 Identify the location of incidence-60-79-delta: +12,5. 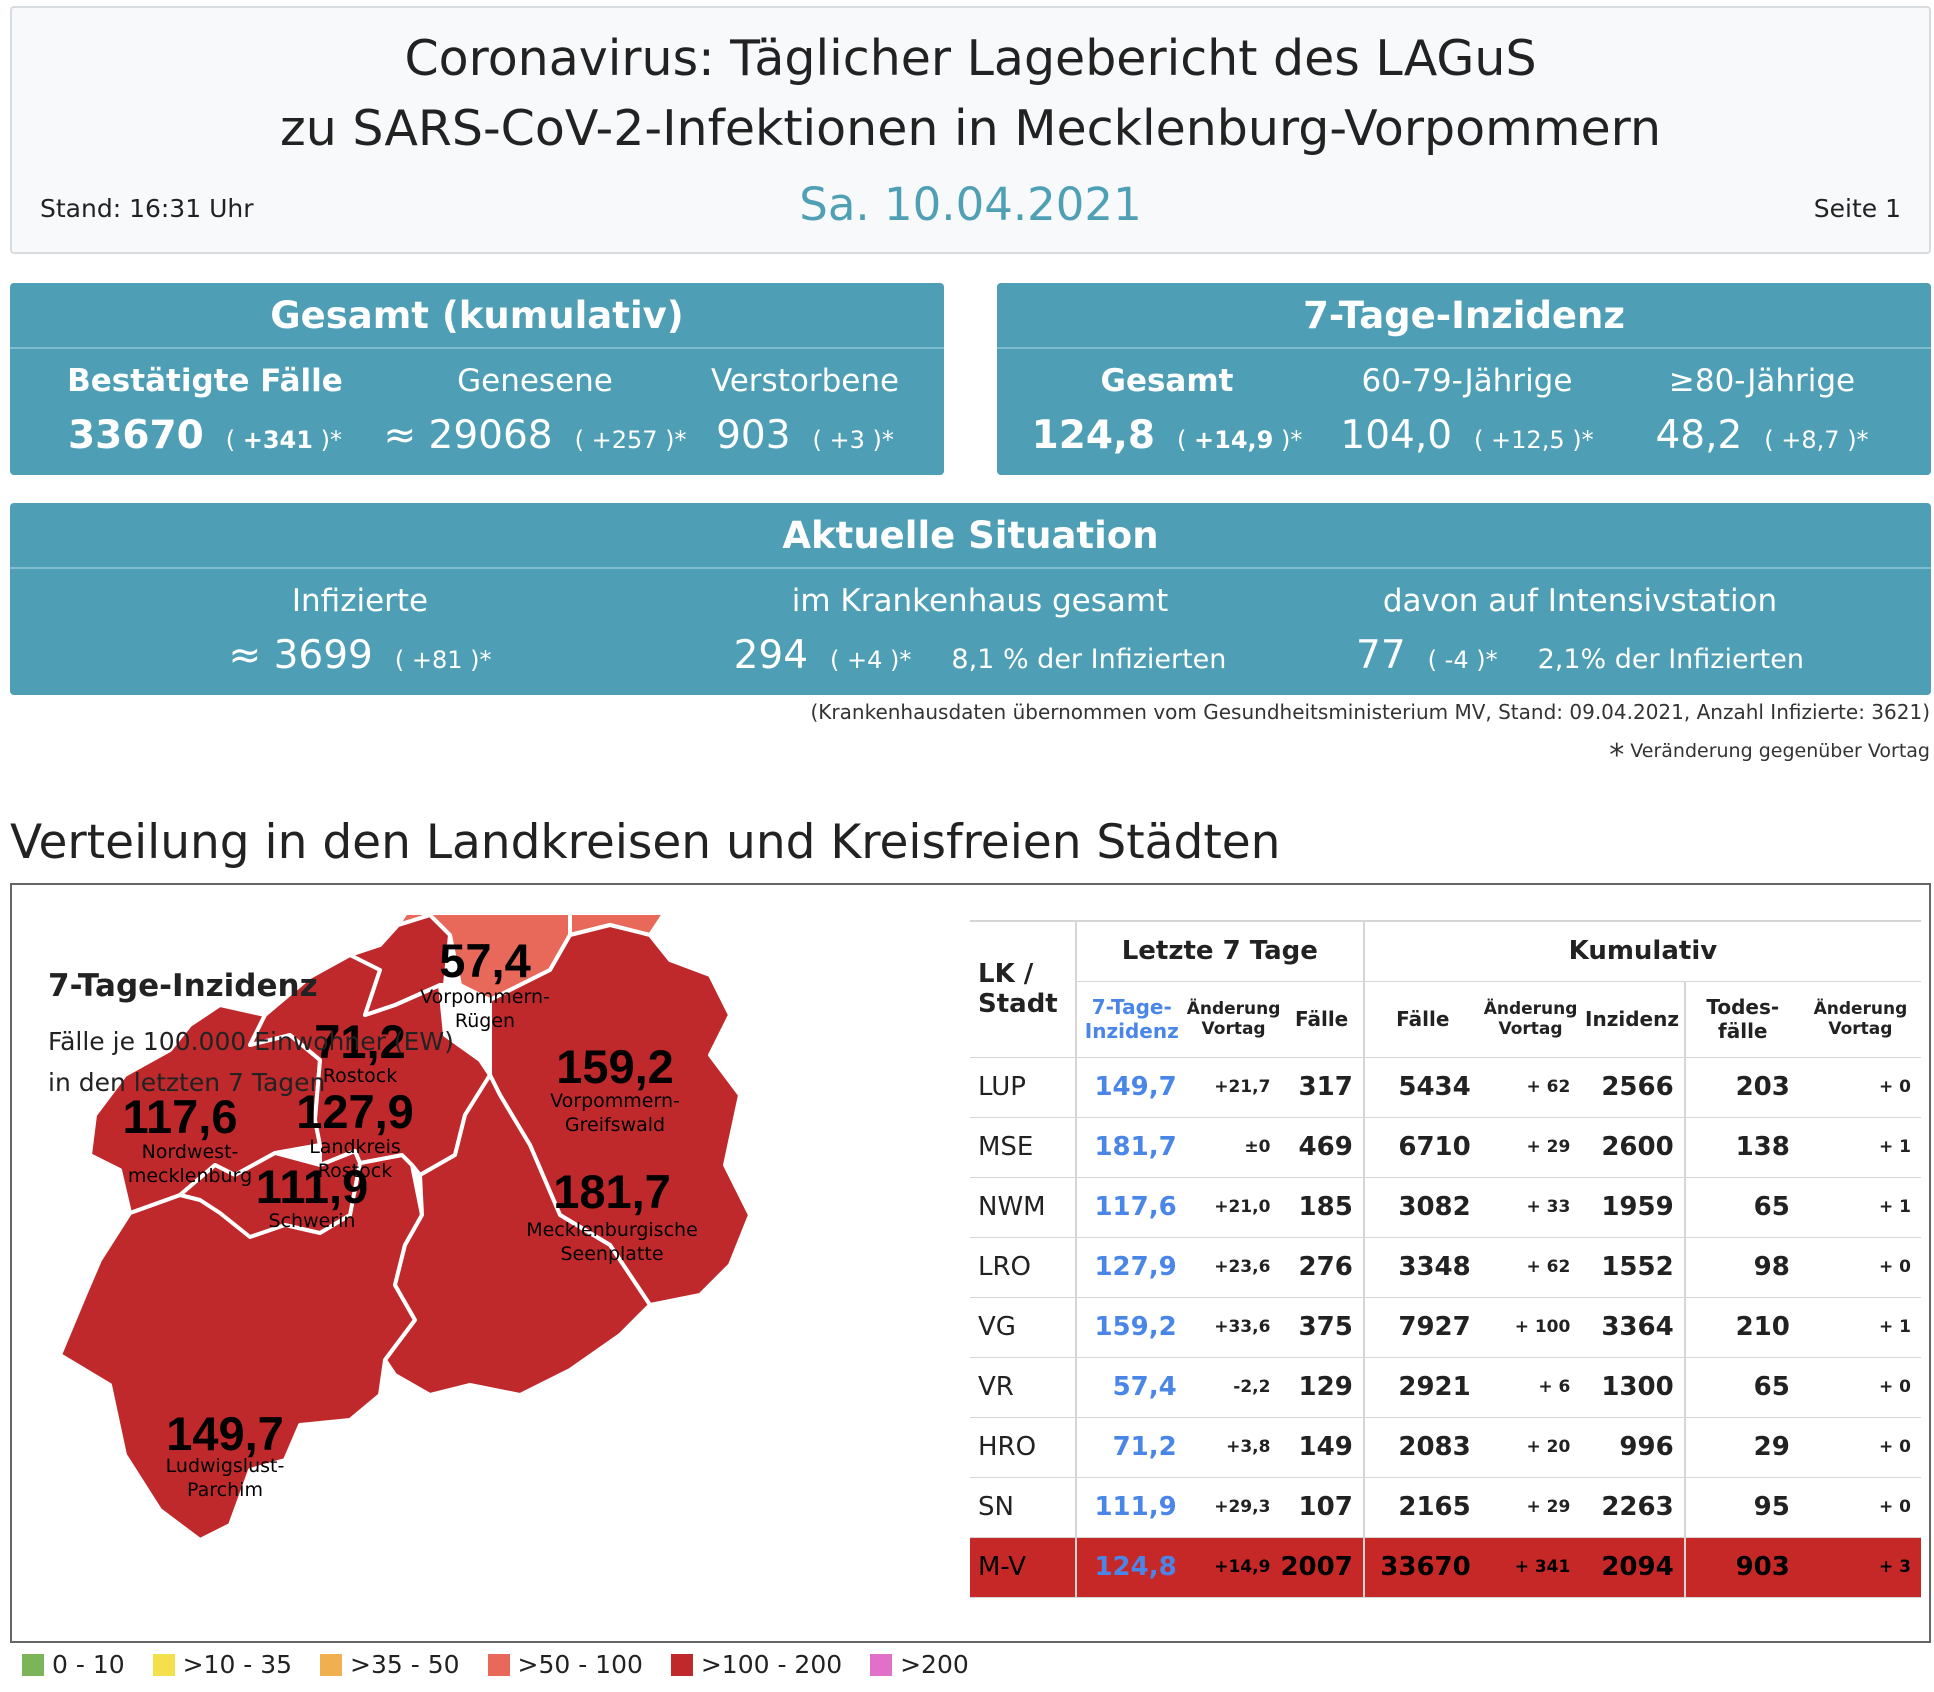
(1528, 440).